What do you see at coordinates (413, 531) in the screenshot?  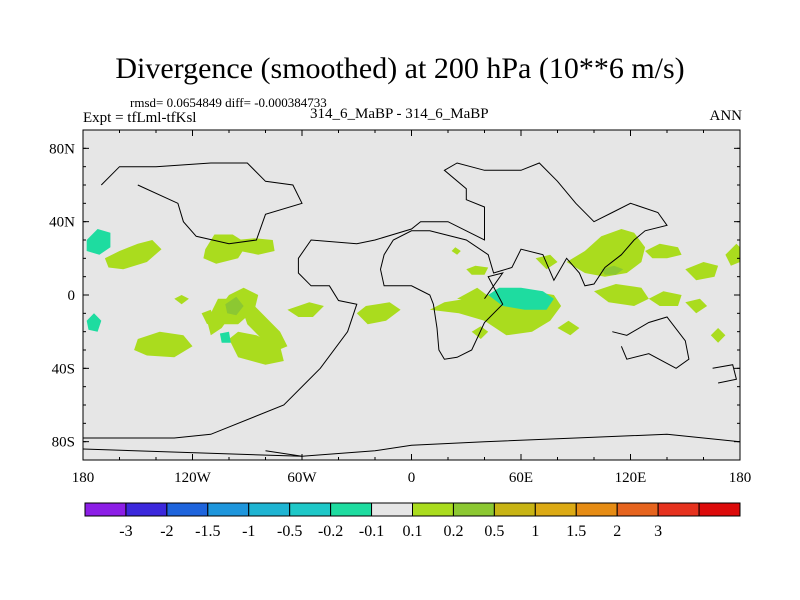 I see `colorbar-label-7: 0.1` at bounding box center [413, 531].